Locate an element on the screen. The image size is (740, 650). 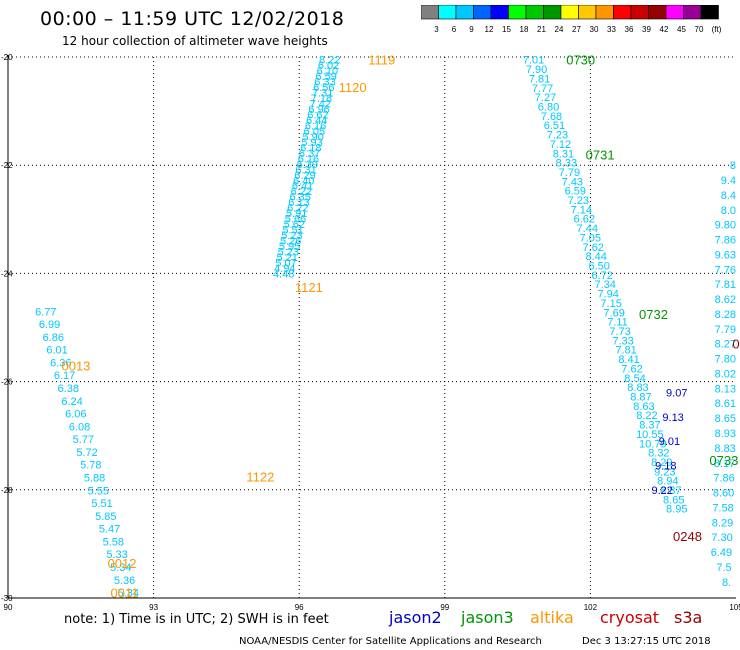
scale-label: 12 is located at coordinates (489, 29).